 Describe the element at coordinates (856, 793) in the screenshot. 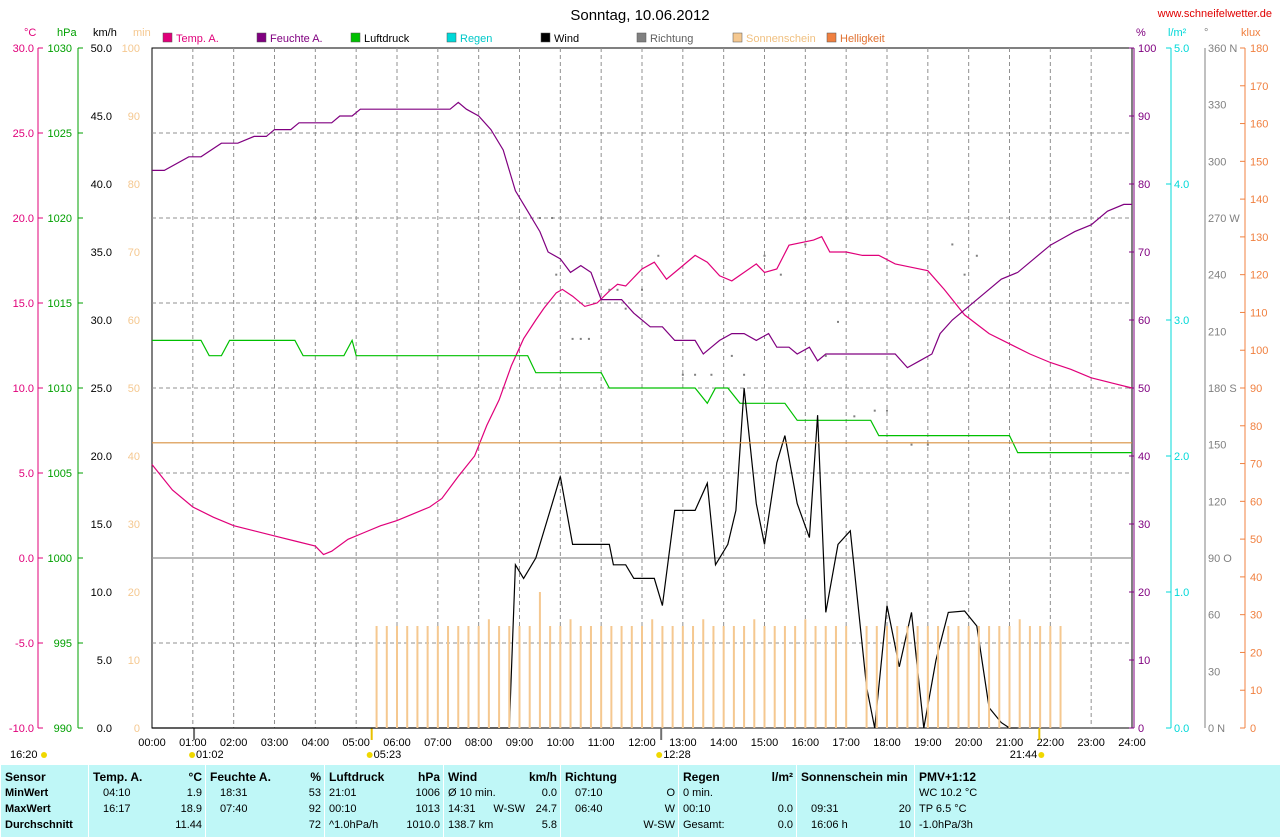

I see `stats-cell` at that location.